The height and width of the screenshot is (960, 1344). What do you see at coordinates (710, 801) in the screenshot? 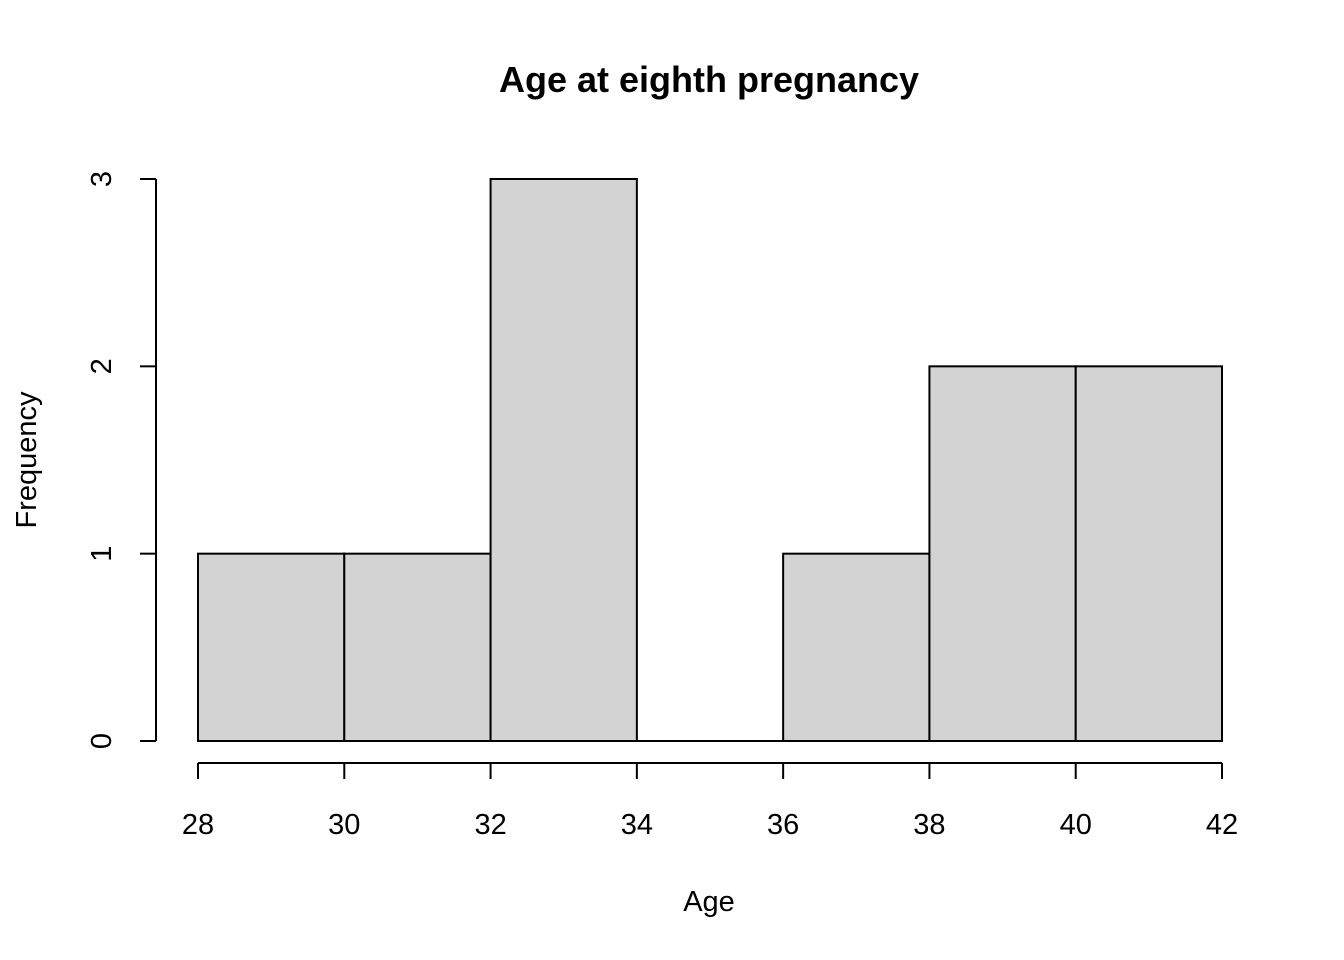
I see `x-axis: 28 30 32 34 36 38 40 42` at bounding box center [710, 801].